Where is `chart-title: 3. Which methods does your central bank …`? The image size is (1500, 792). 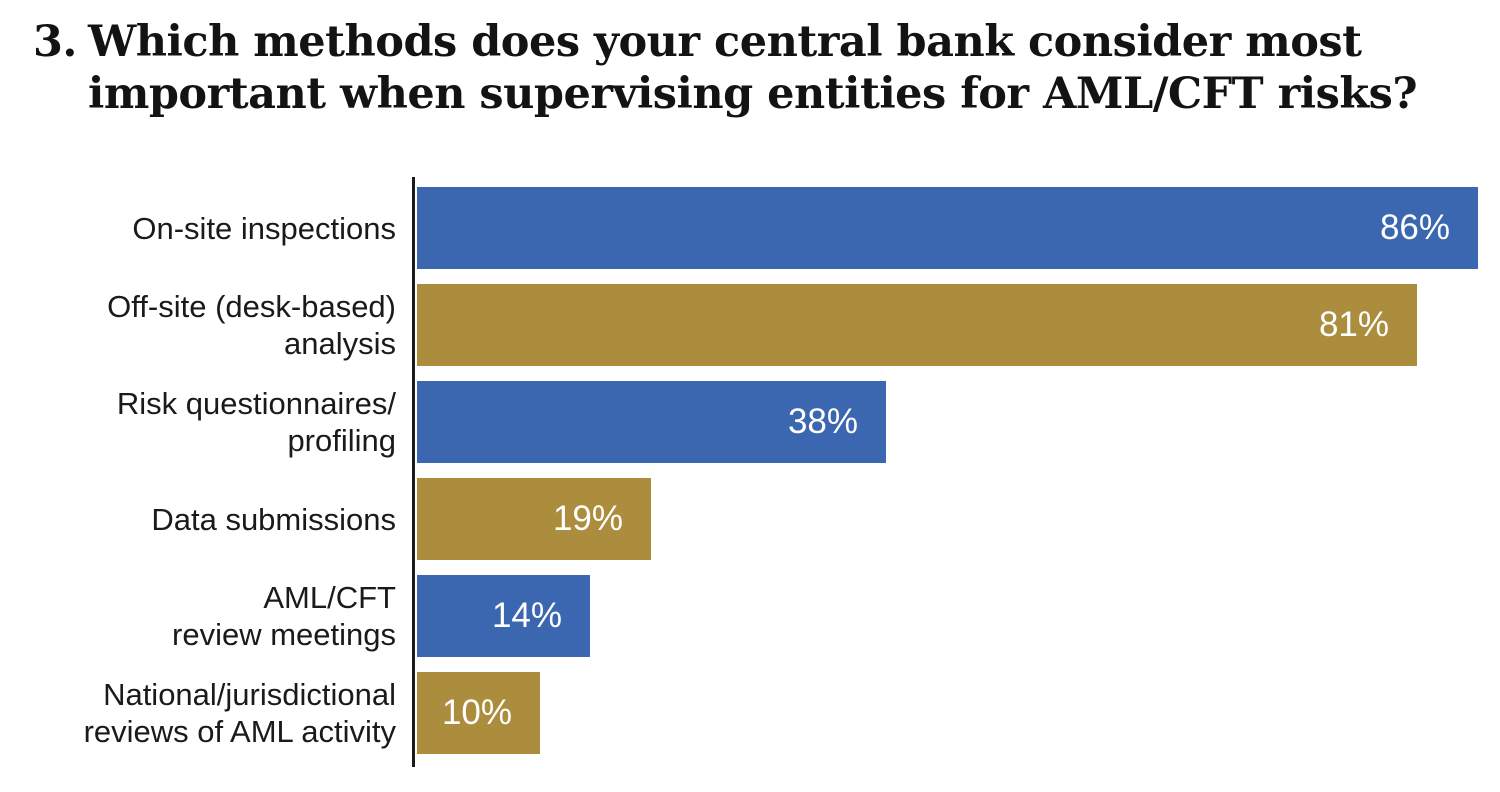 chart-title: 3. Which methods does your central bank … is located at coordinates (733, 68).